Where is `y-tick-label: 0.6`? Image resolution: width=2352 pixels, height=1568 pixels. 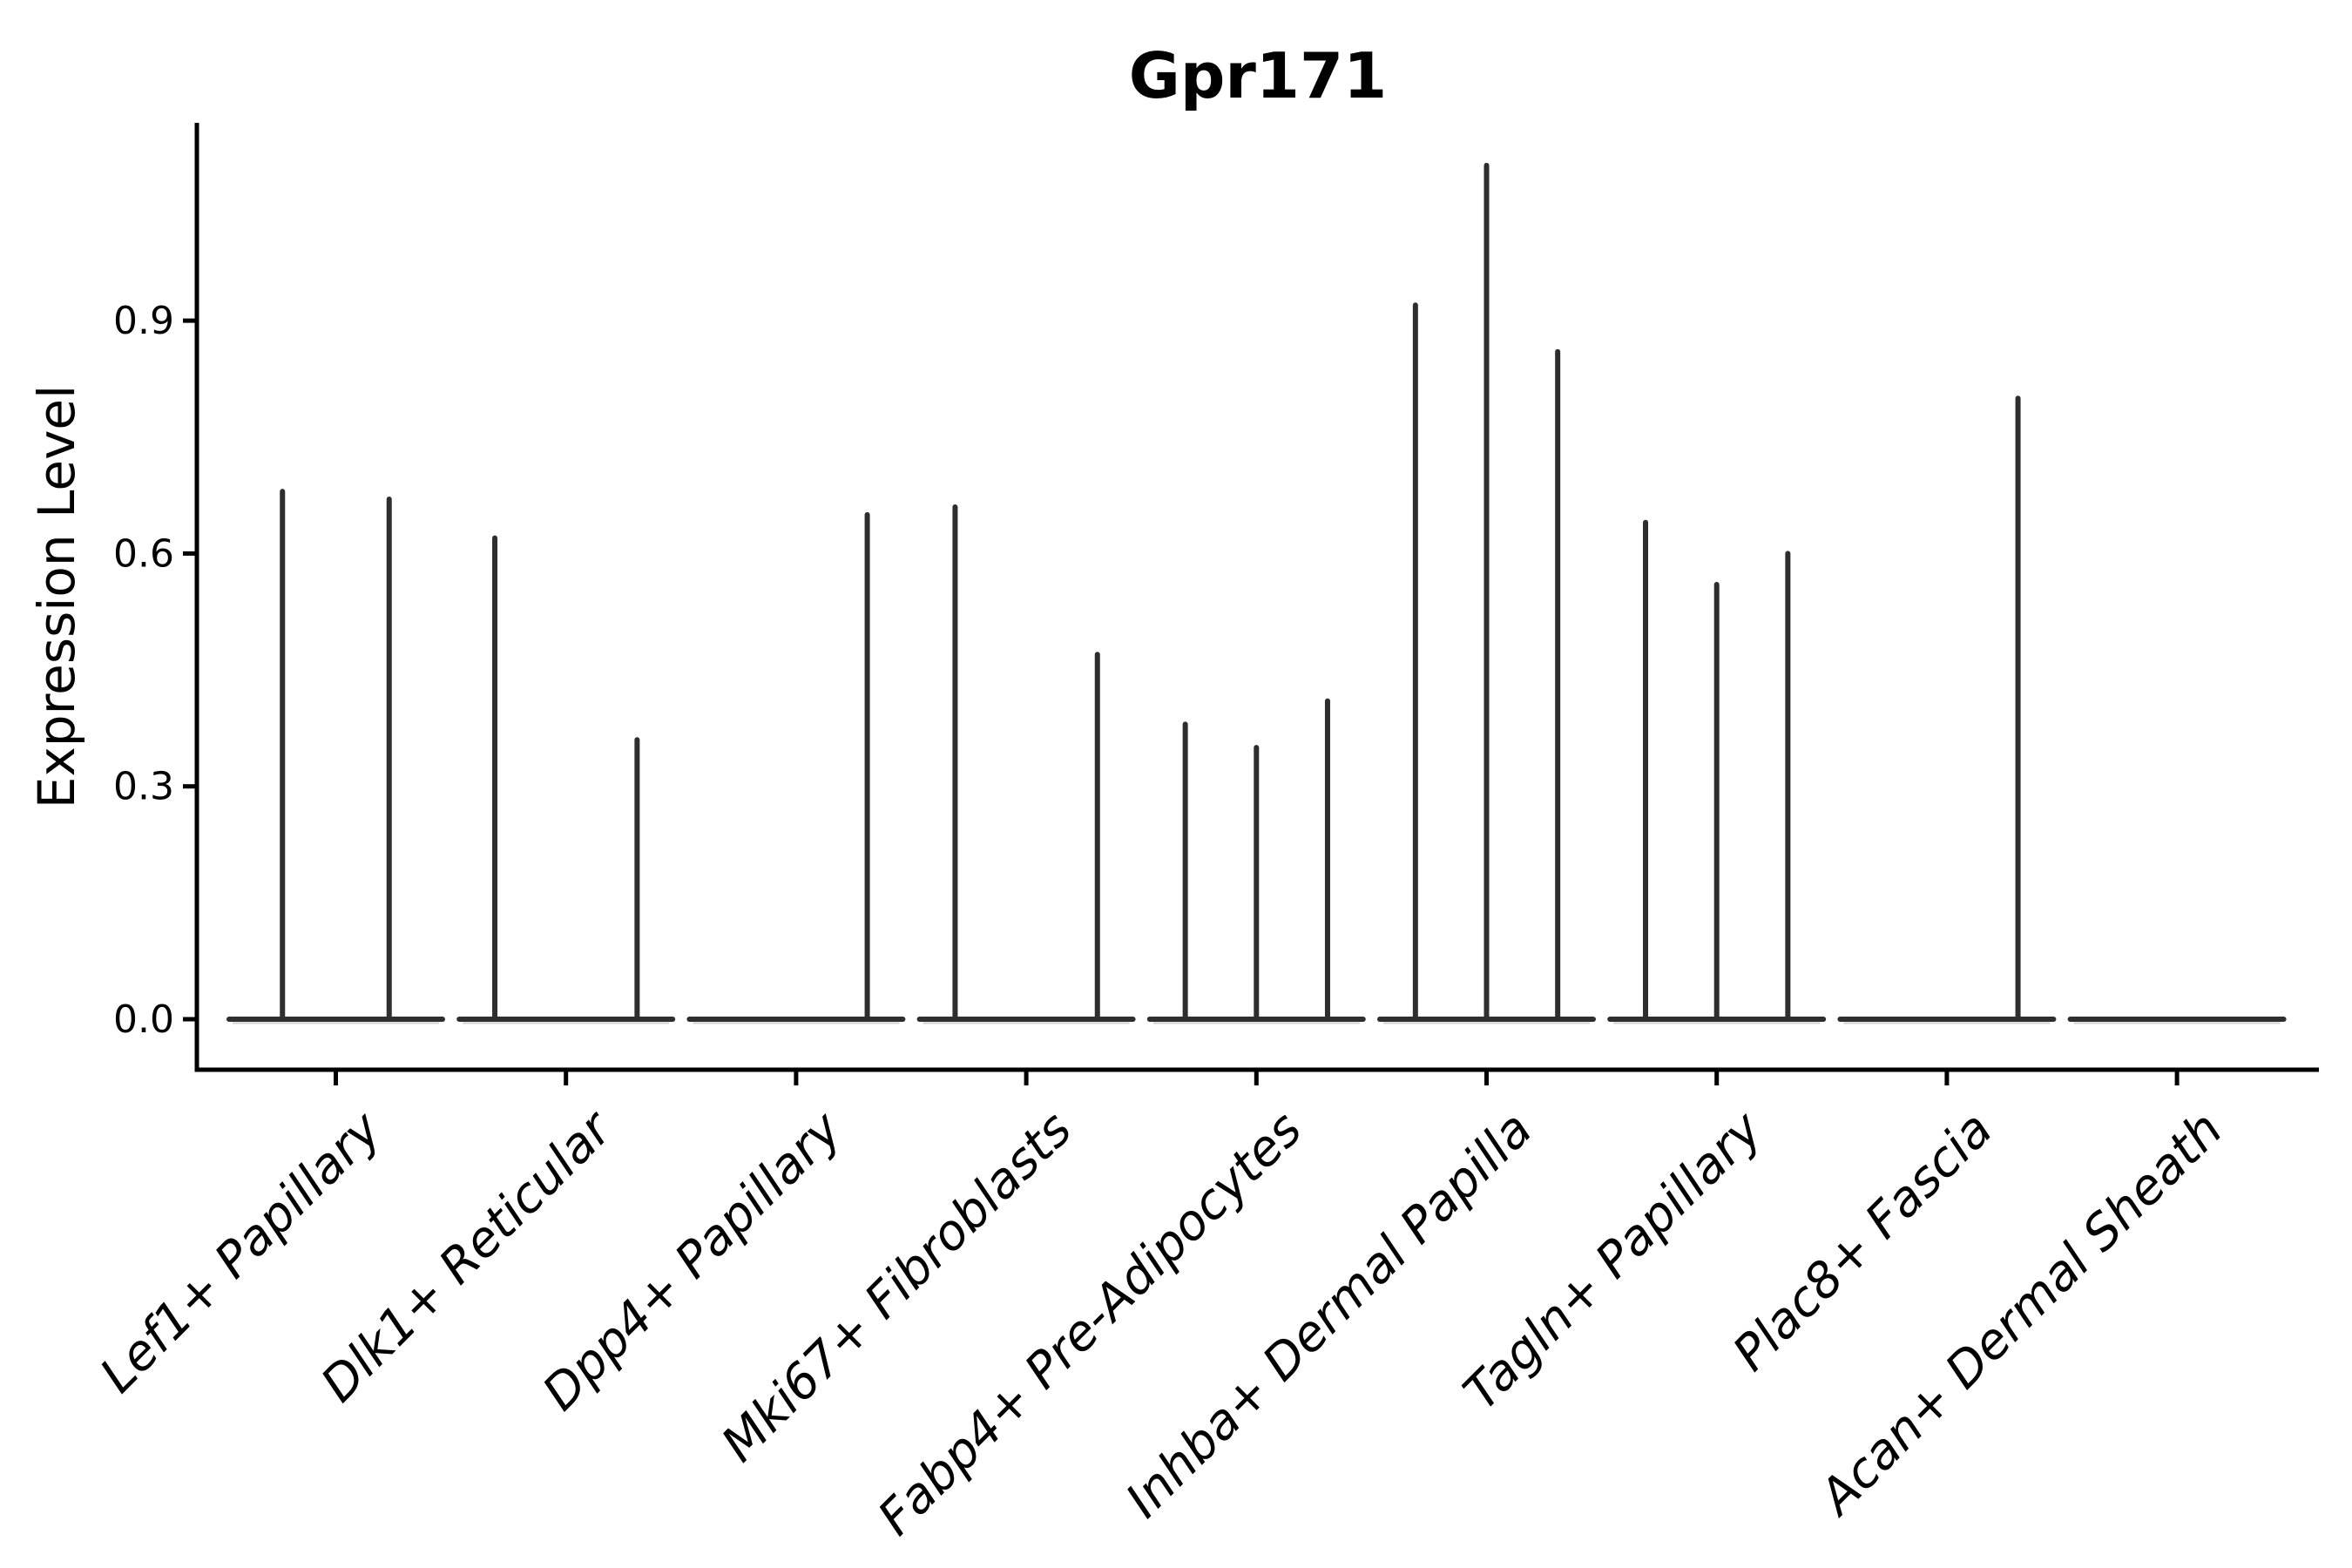
y-tick-label: 0.6 is located at coordinates (143, 554).